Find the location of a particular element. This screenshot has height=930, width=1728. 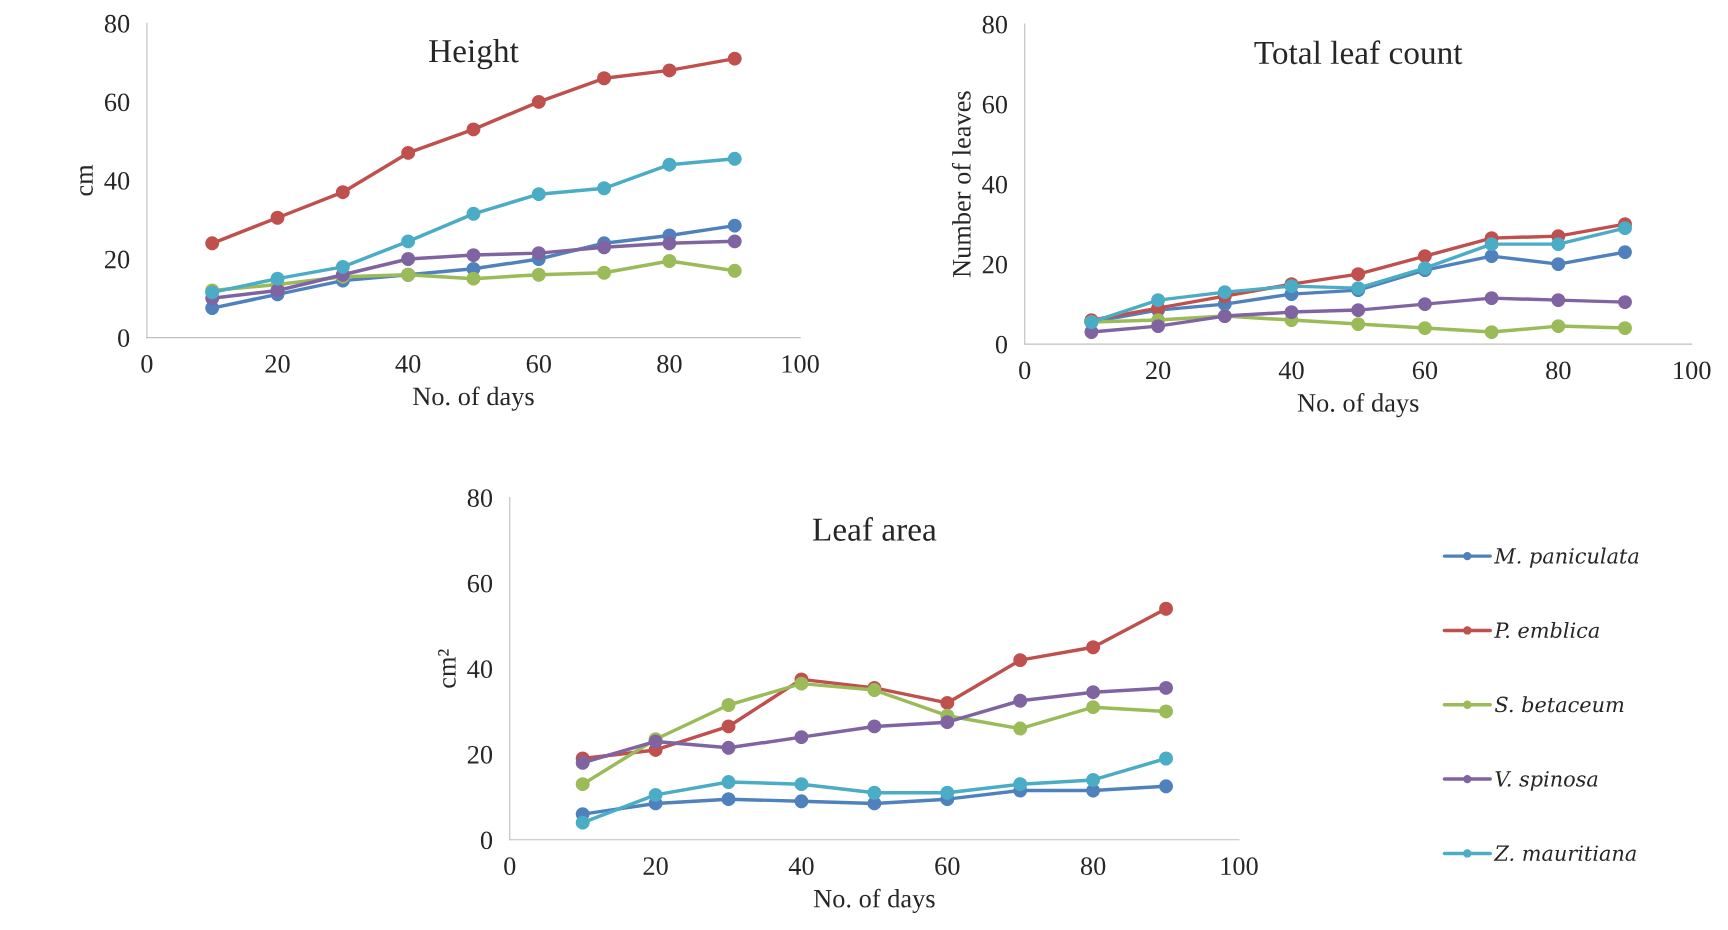

y-axis-title: cm is located at coordinates (86, 180).